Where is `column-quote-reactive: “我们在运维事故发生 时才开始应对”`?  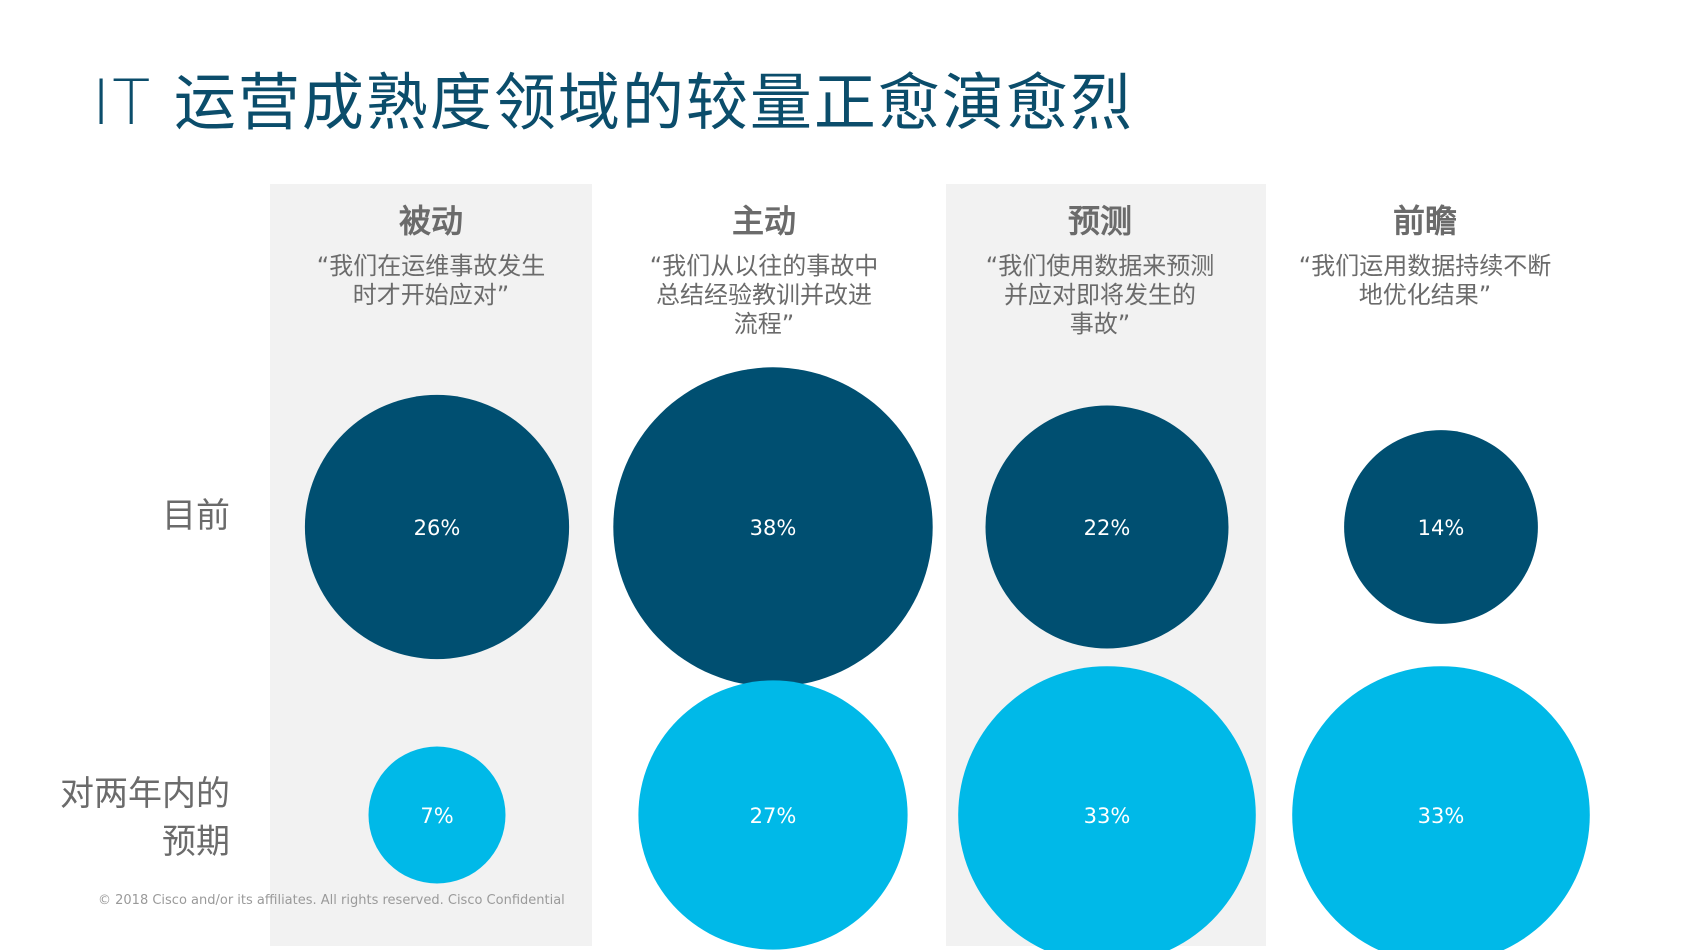
column-quote-reactive: “我们在运维事故发生 时才开始应对” is located at coordinates (431, 281).